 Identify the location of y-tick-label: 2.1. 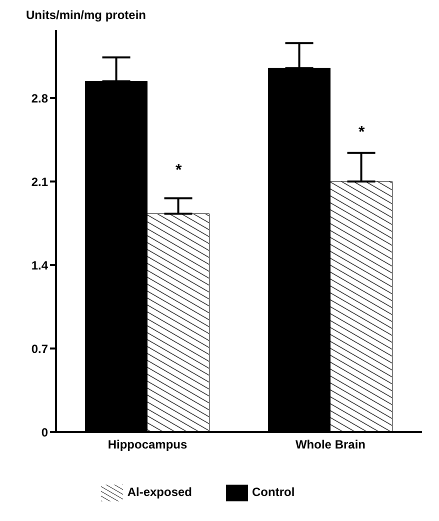
(39, 181).